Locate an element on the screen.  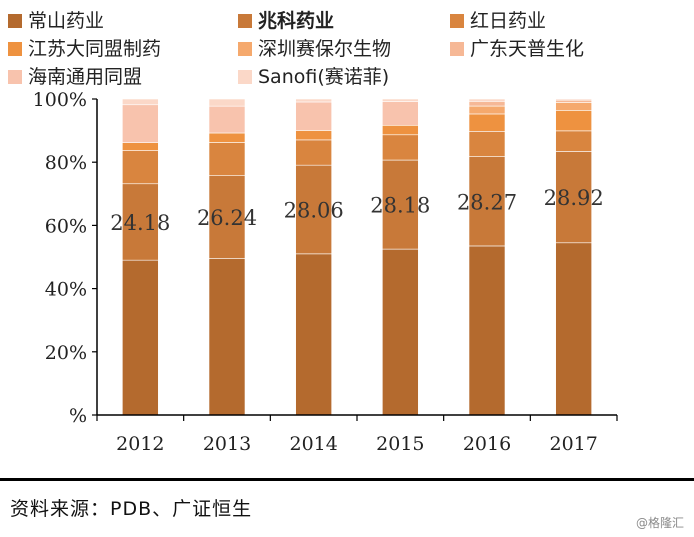
x-tick-label: 2014 is located at coordinates (313, 444).